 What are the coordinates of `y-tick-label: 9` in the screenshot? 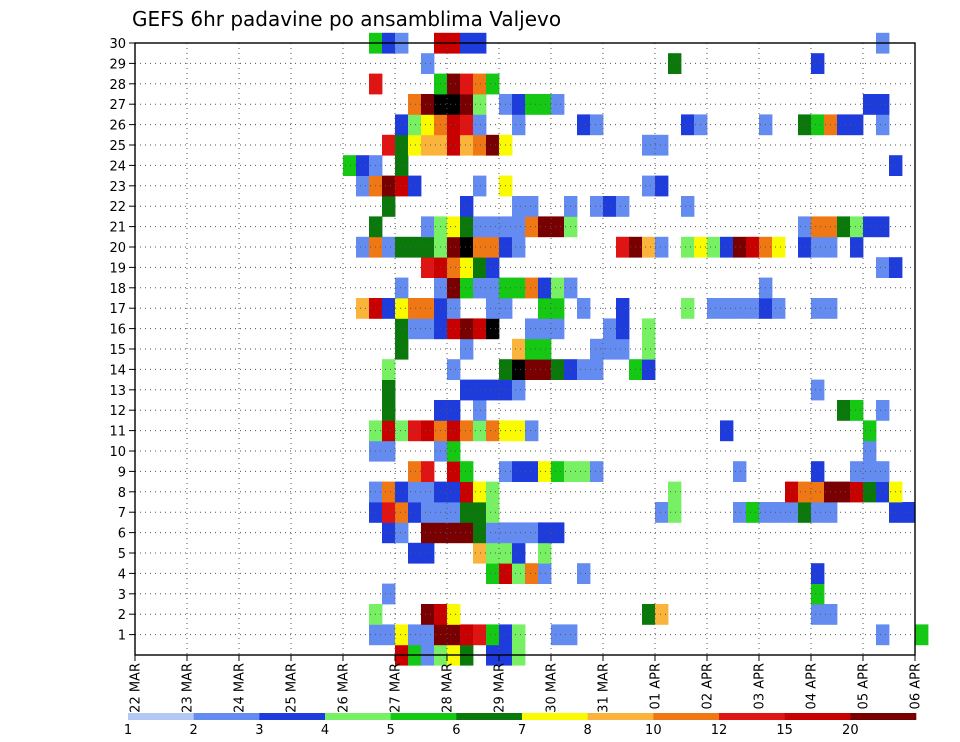 It's located at (122, 472).